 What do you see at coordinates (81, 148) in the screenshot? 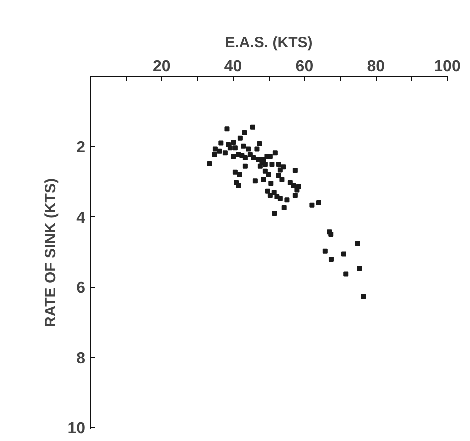
I see `y-tick-label: 2` at bounding box center [81, 148].